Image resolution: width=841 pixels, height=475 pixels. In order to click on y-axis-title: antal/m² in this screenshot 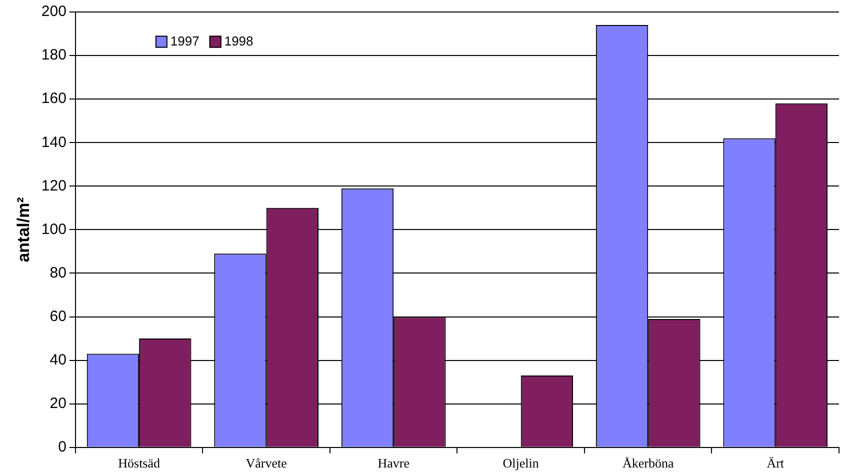, I will do `click(23, 229)`.